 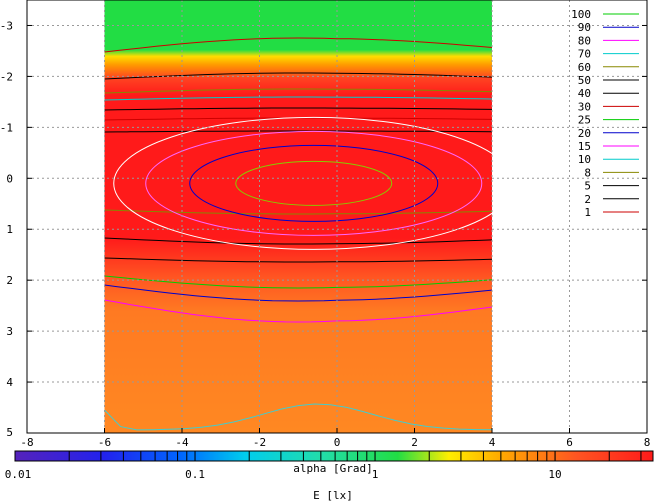 What do you see at coordinates (18, 474) in the screenshot?
I see `colorbar-tick-label: 0.01` at bounding box center [18, 474].